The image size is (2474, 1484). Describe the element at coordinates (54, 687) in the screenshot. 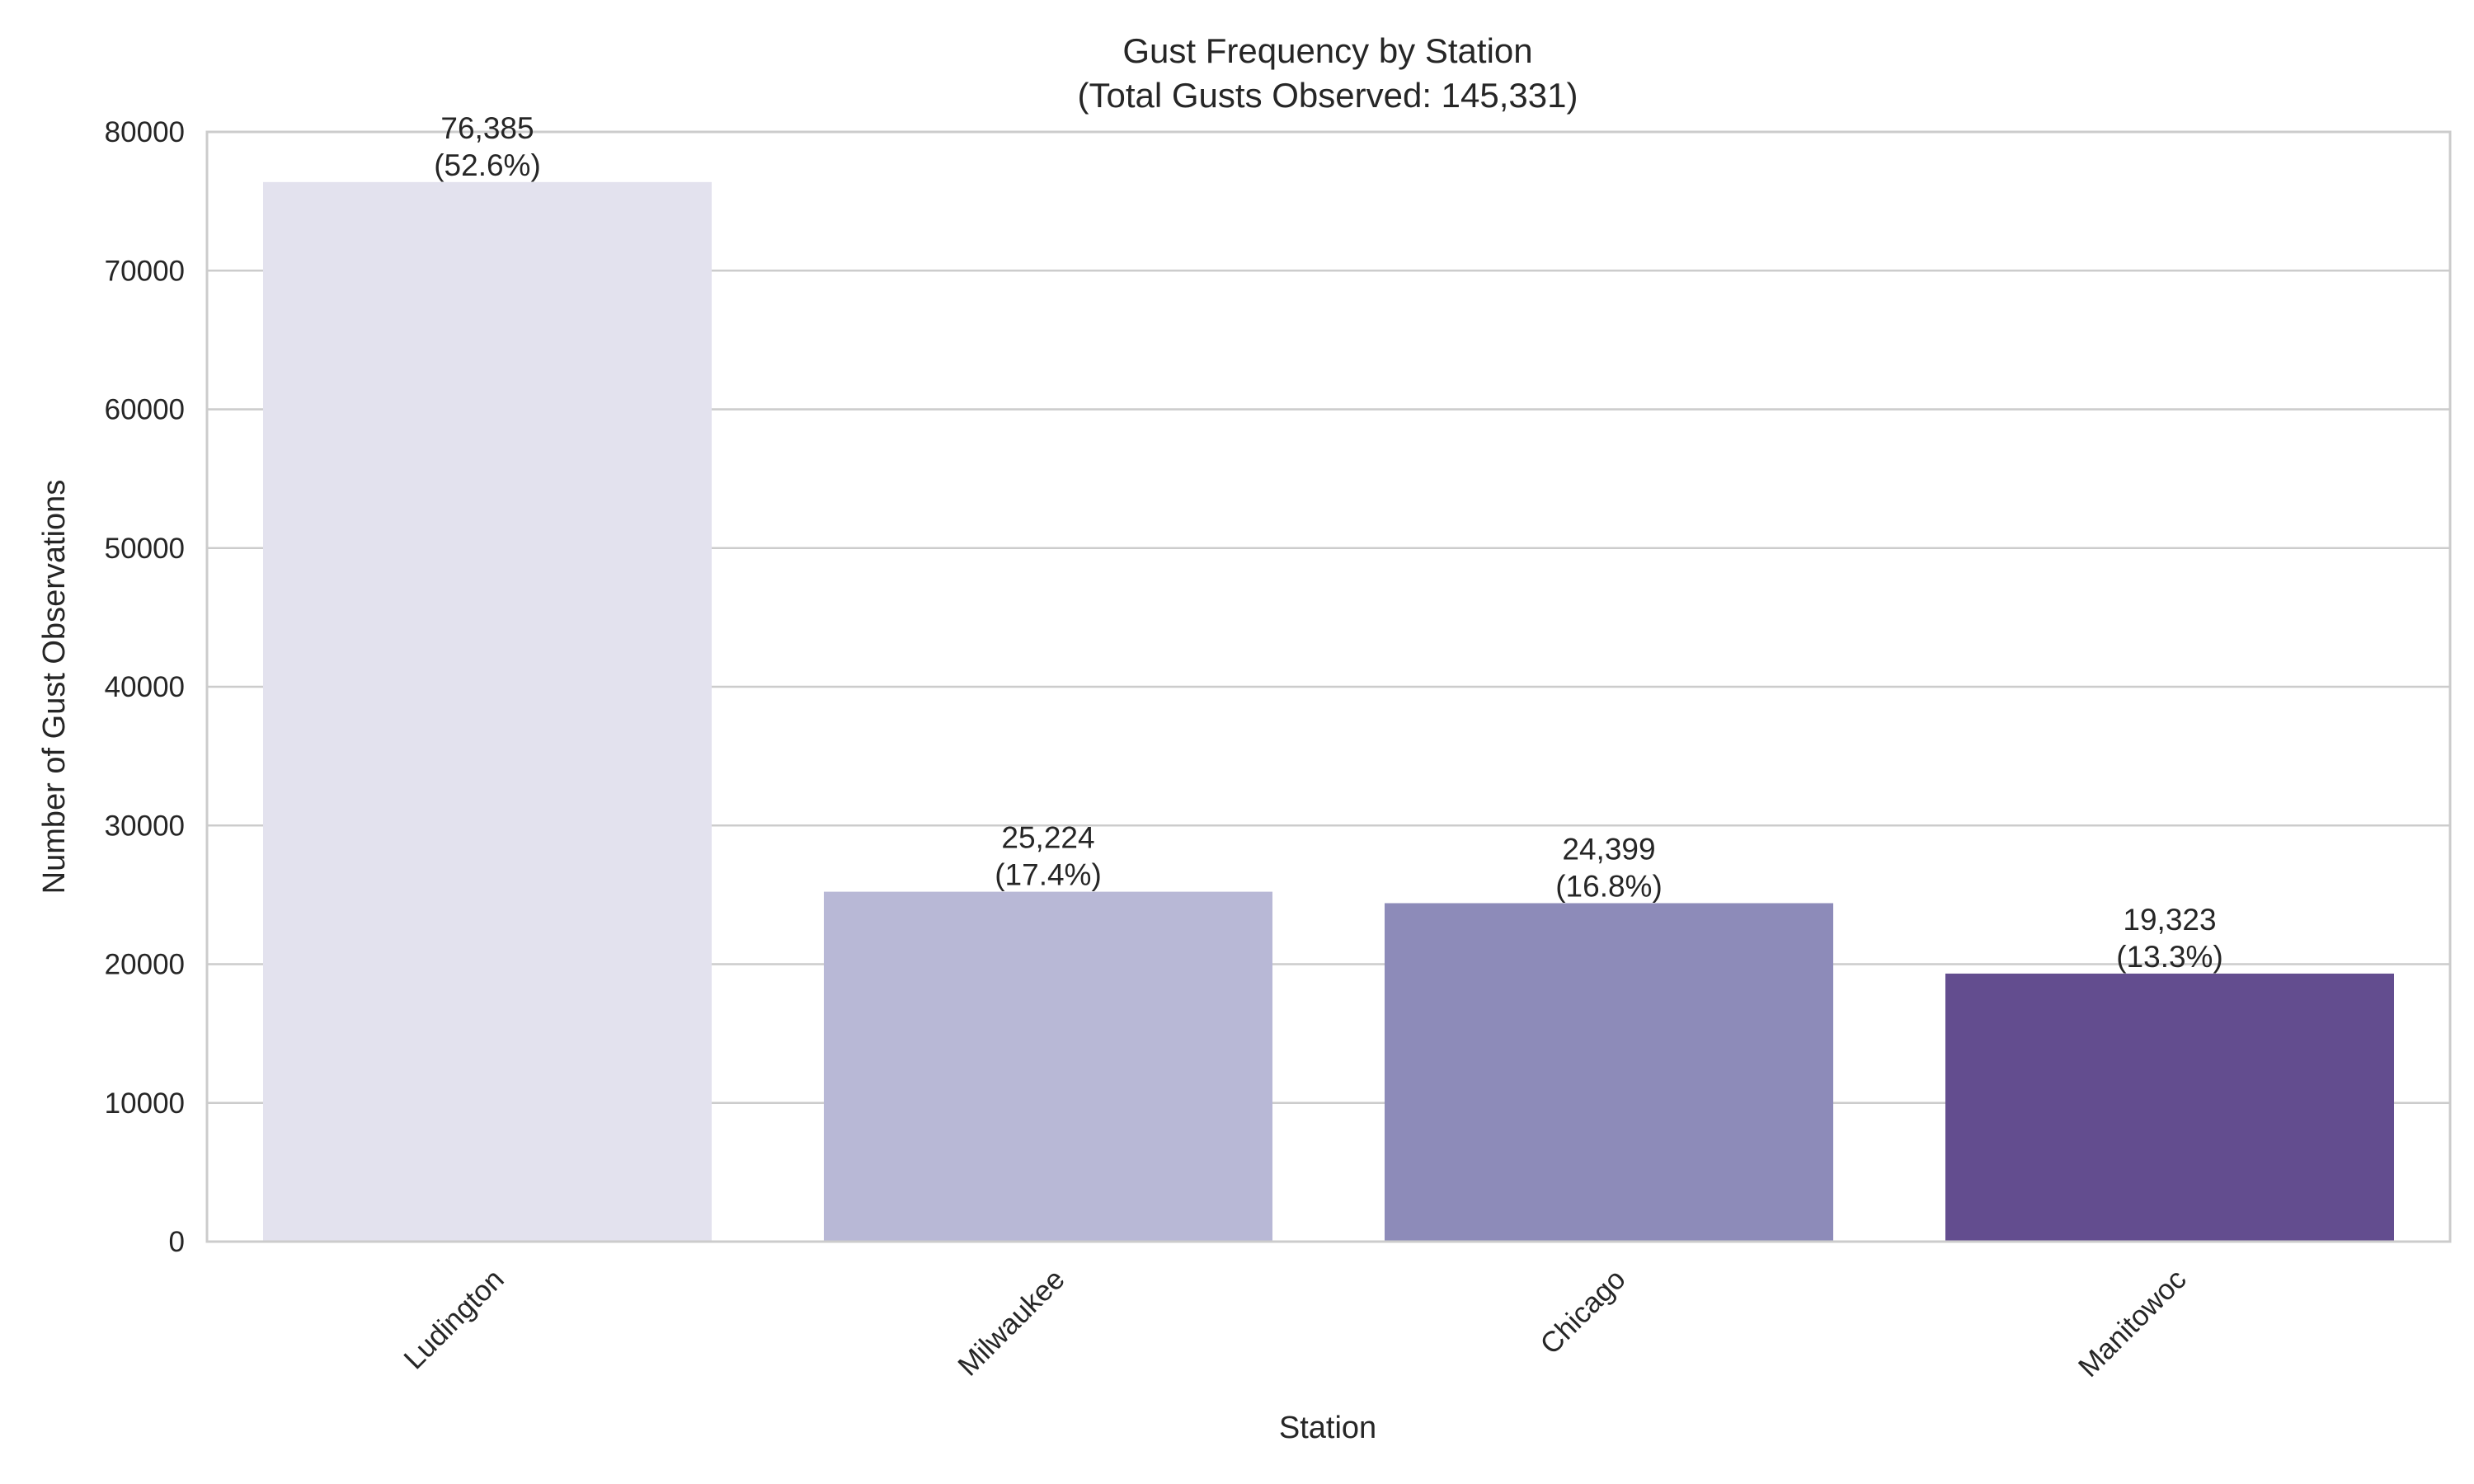

I see `y-axis-label: Number of Gust Observations` at that location.